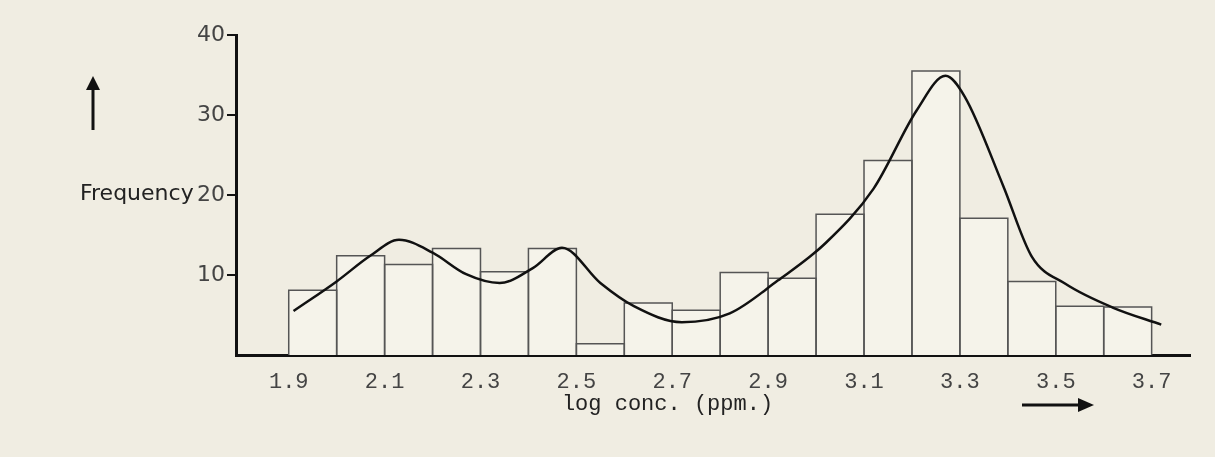  I want to click on x-tick-label: 1.9, so click(288, 383).